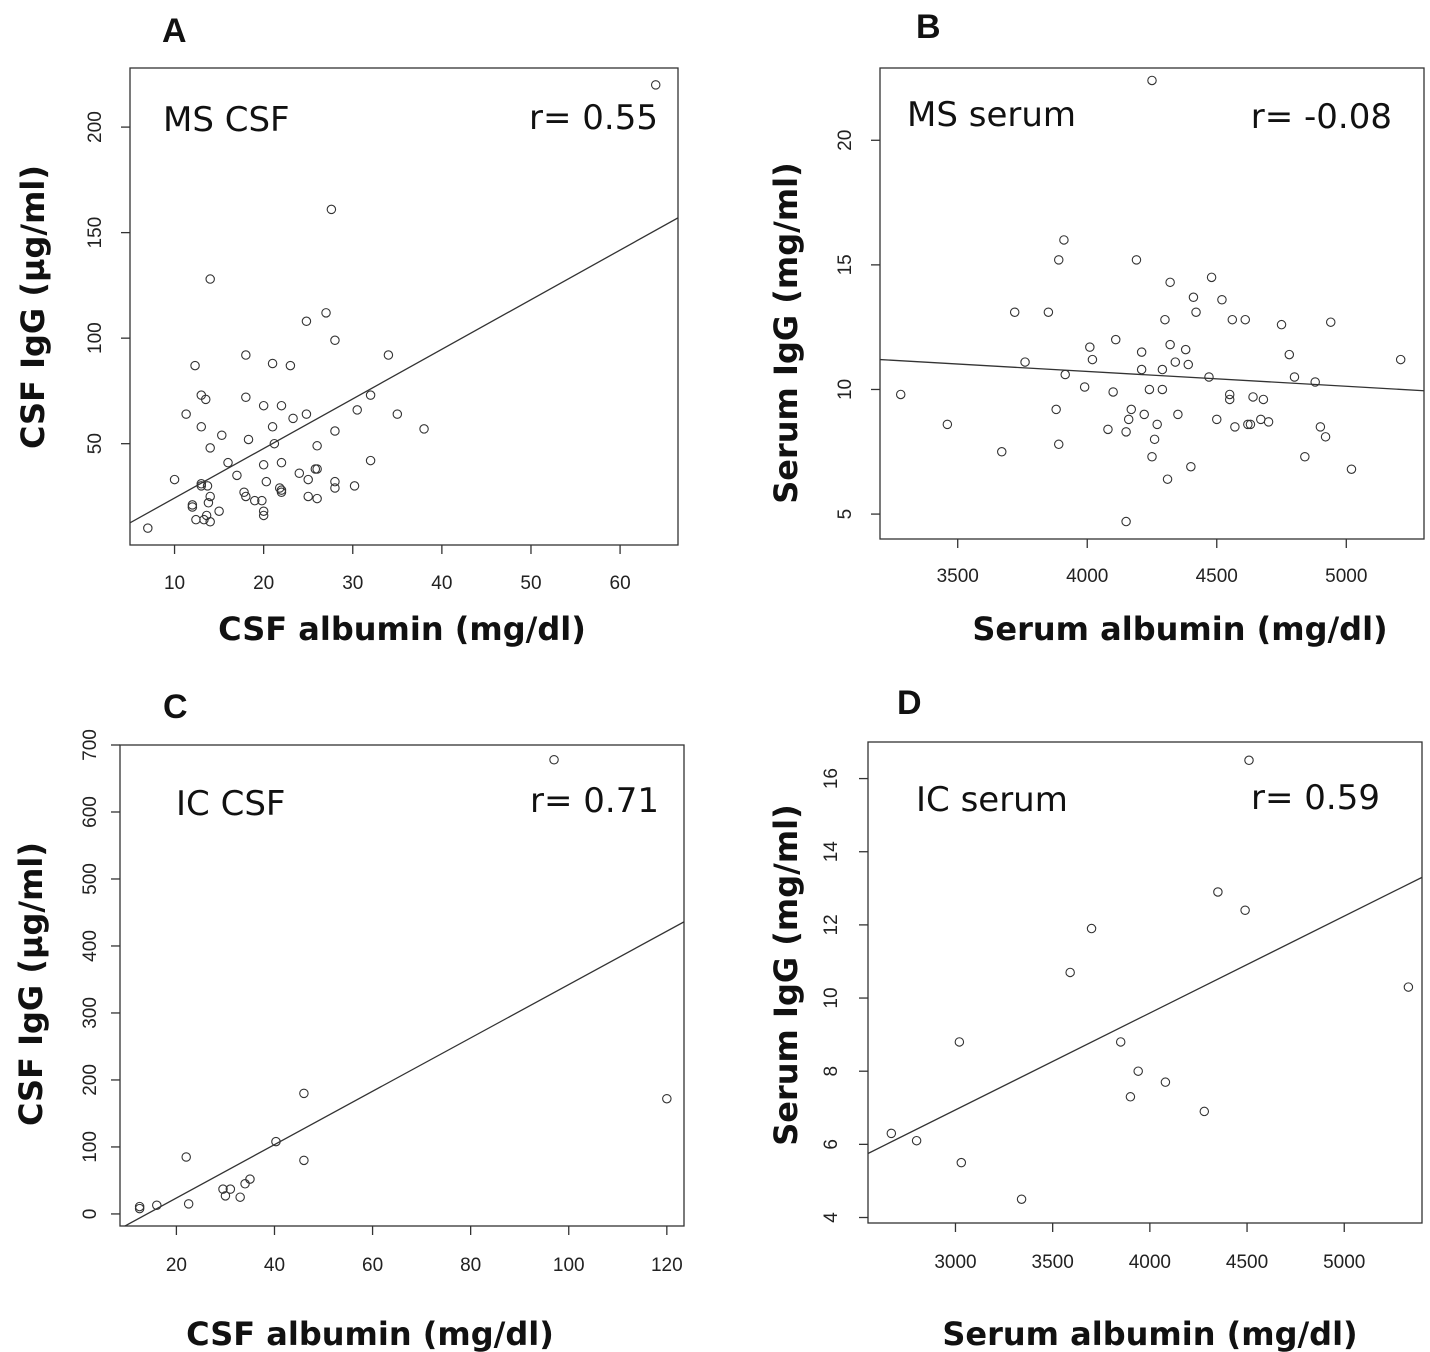  I want to click on y-tick-label-b-5: 5, so click(845, 514).